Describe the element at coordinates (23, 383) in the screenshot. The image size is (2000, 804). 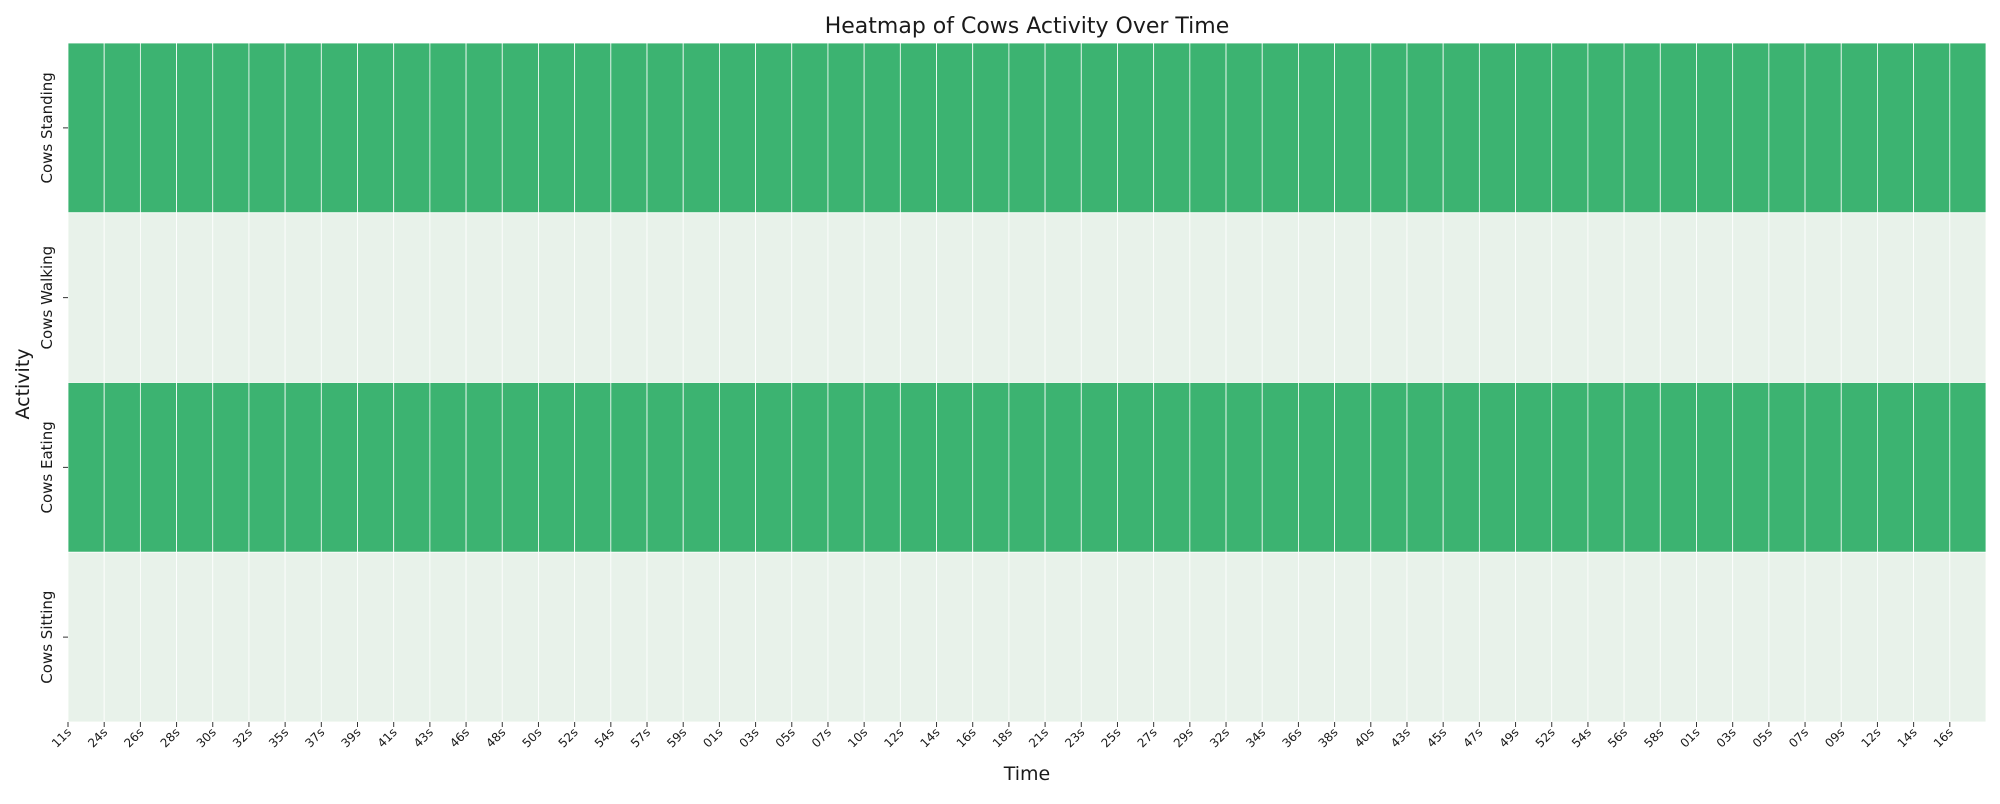
I see `y-axis-label: Activity` at that location.